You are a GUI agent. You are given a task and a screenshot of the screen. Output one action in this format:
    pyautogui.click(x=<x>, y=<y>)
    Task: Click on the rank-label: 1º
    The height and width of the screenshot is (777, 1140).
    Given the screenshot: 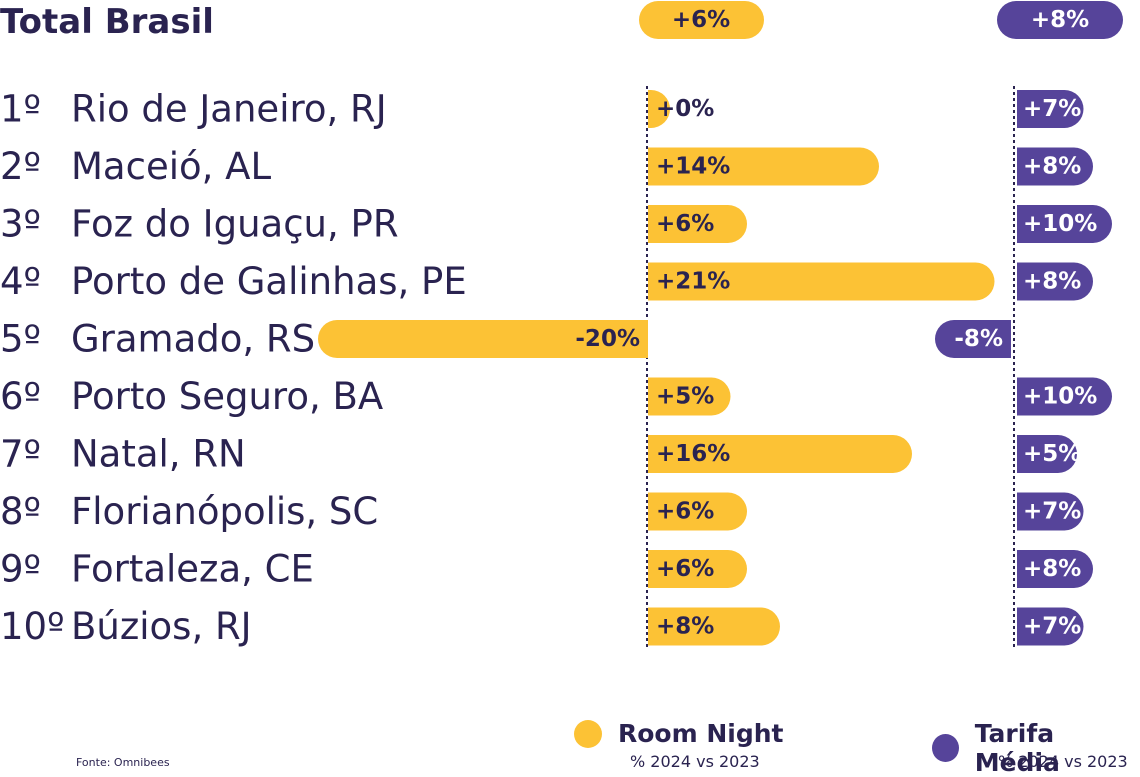 What is the action you would take?
    pyautogui.click(x=20, y=109)
    